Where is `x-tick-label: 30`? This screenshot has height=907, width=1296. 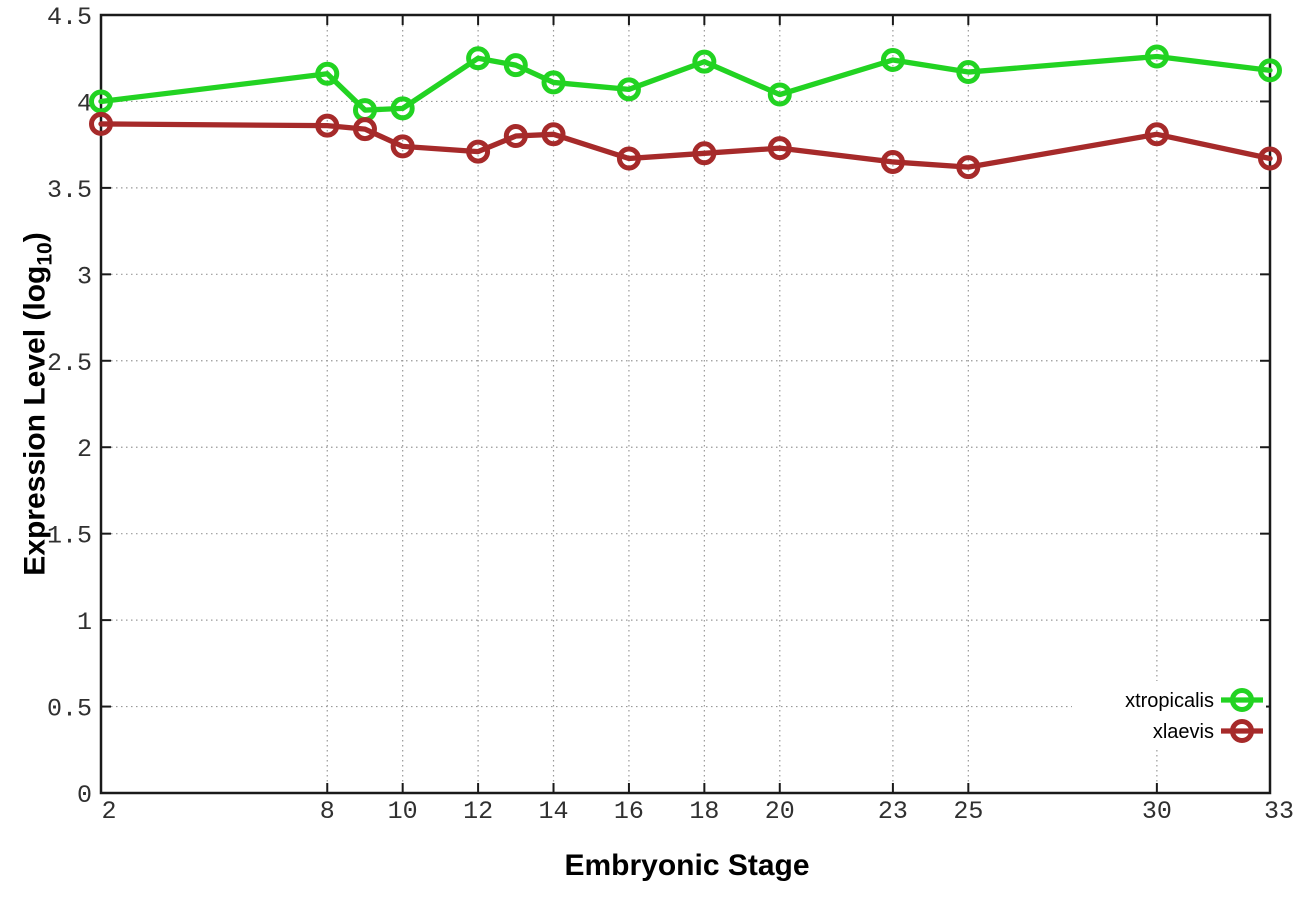
x-tick-label: 30 is located at coordinates (1157, 811).